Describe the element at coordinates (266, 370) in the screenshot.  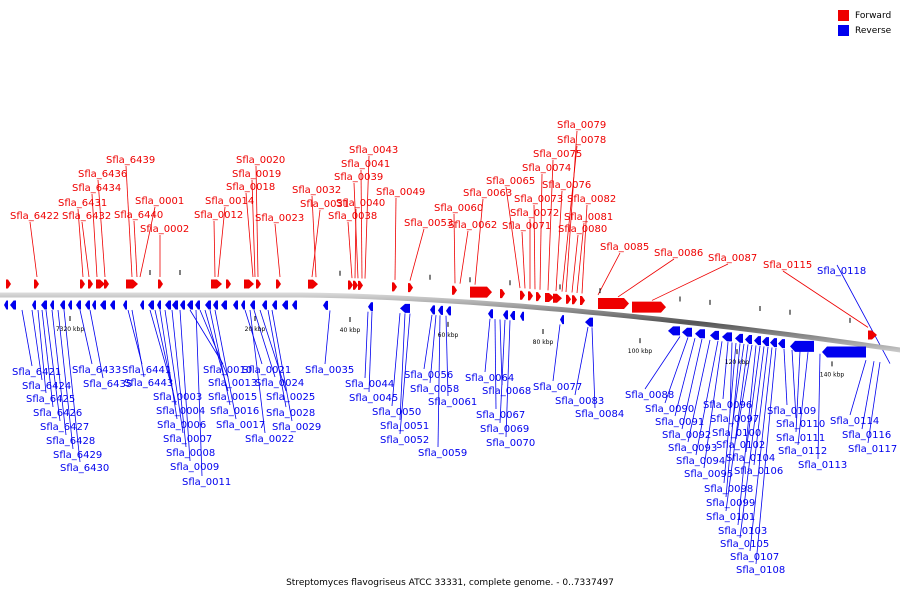
I see `gene-label: Sfla_0021` at that location.